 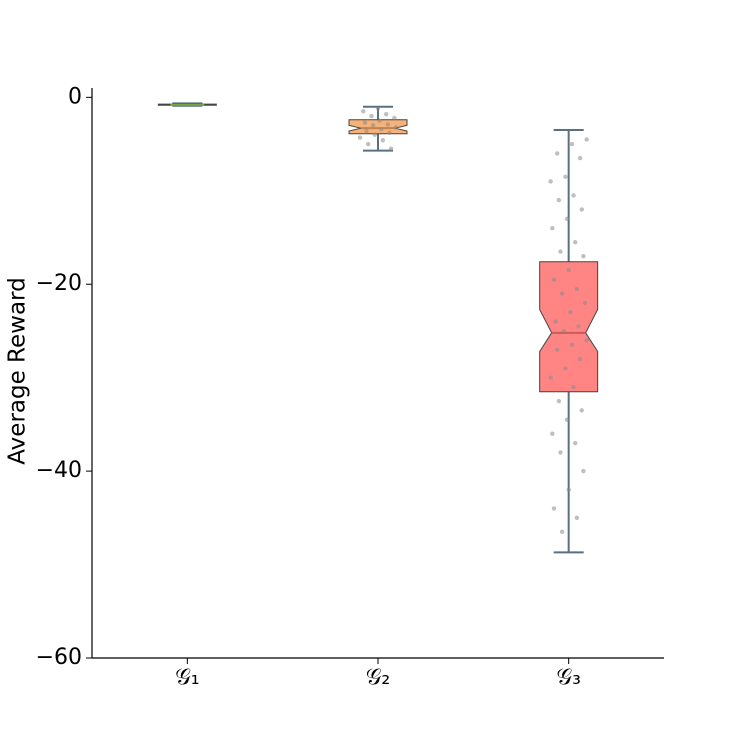 What do you see at coordinates (569, 327) in the screenshot?
I see `box` at bounding box center [569, 327].